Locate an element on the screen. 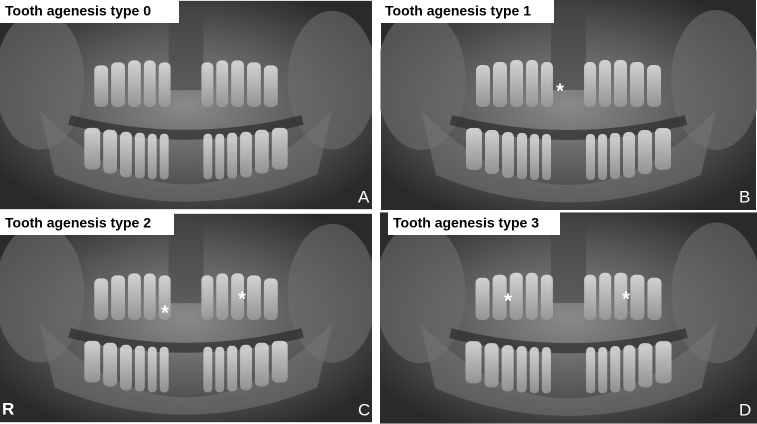 This screenshot has width=757, height=424. panel-title: Tooth agenesis type 1 is located at coordinates (458, 11).